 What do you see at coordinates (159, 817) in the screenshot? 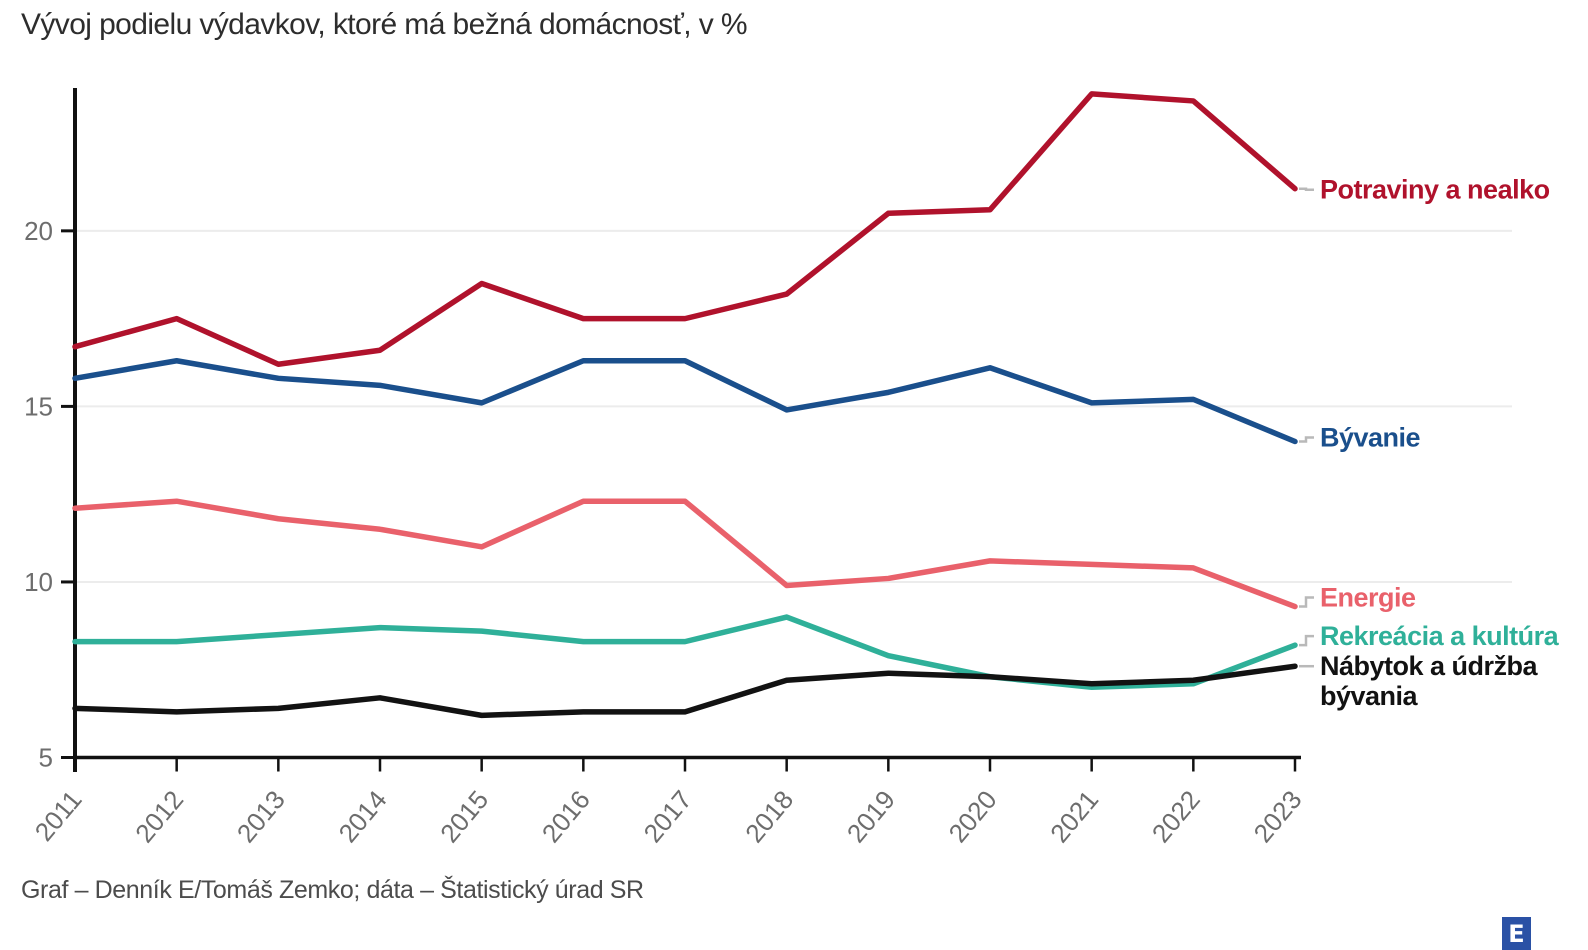
I see `x-tick-label-2012: 2012` at bounding box center [159, 817].